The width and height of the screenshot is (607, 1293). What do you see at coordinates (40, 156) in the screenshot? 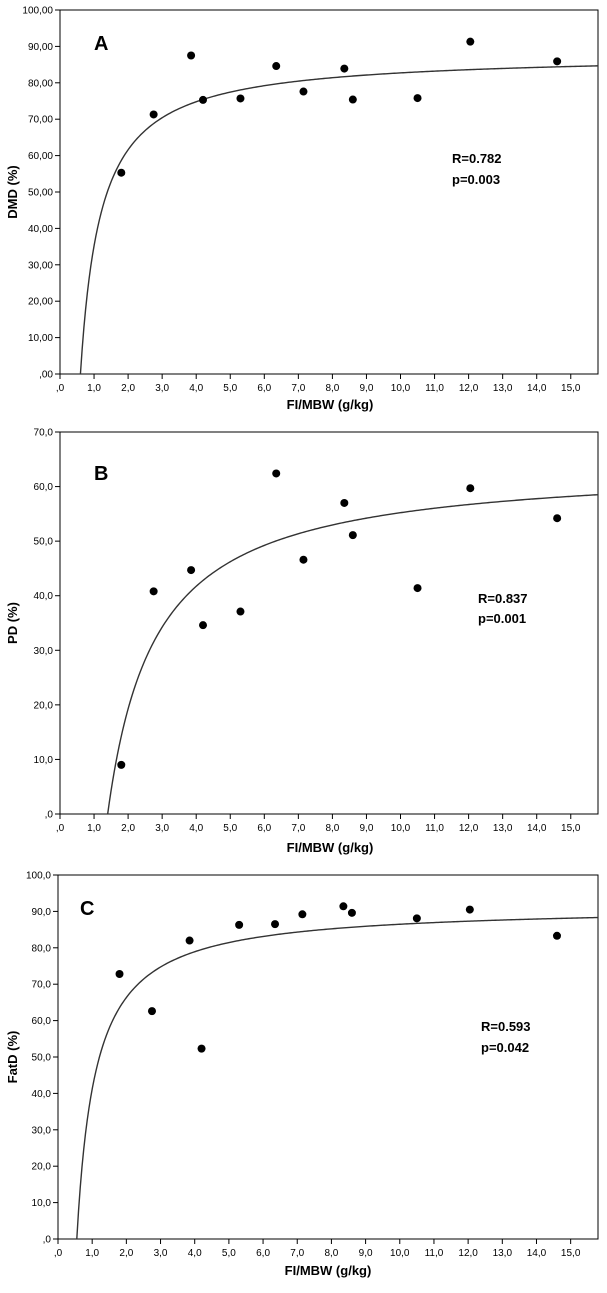
I see `y-tick-label: 60,00` at bounding box center [40, 156].